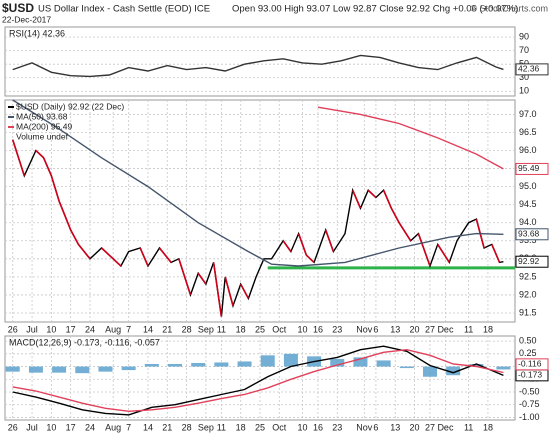 The height and width of the screenshot is (435, 550). Describe the element at coordinates (529, 69) in the screenshot. I see `value-box-label: 42.36` at that location.